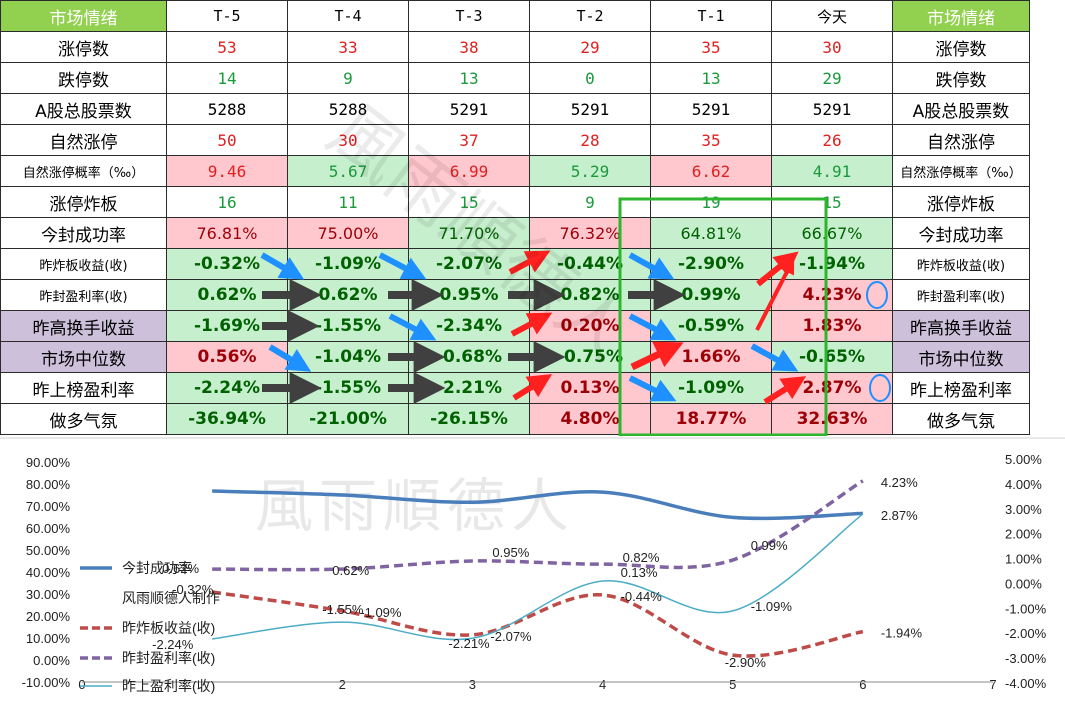  Describe the element at coordinates (415, 506) in the screenshot. I see `chart-watermark: 風雨順德人` at that location.